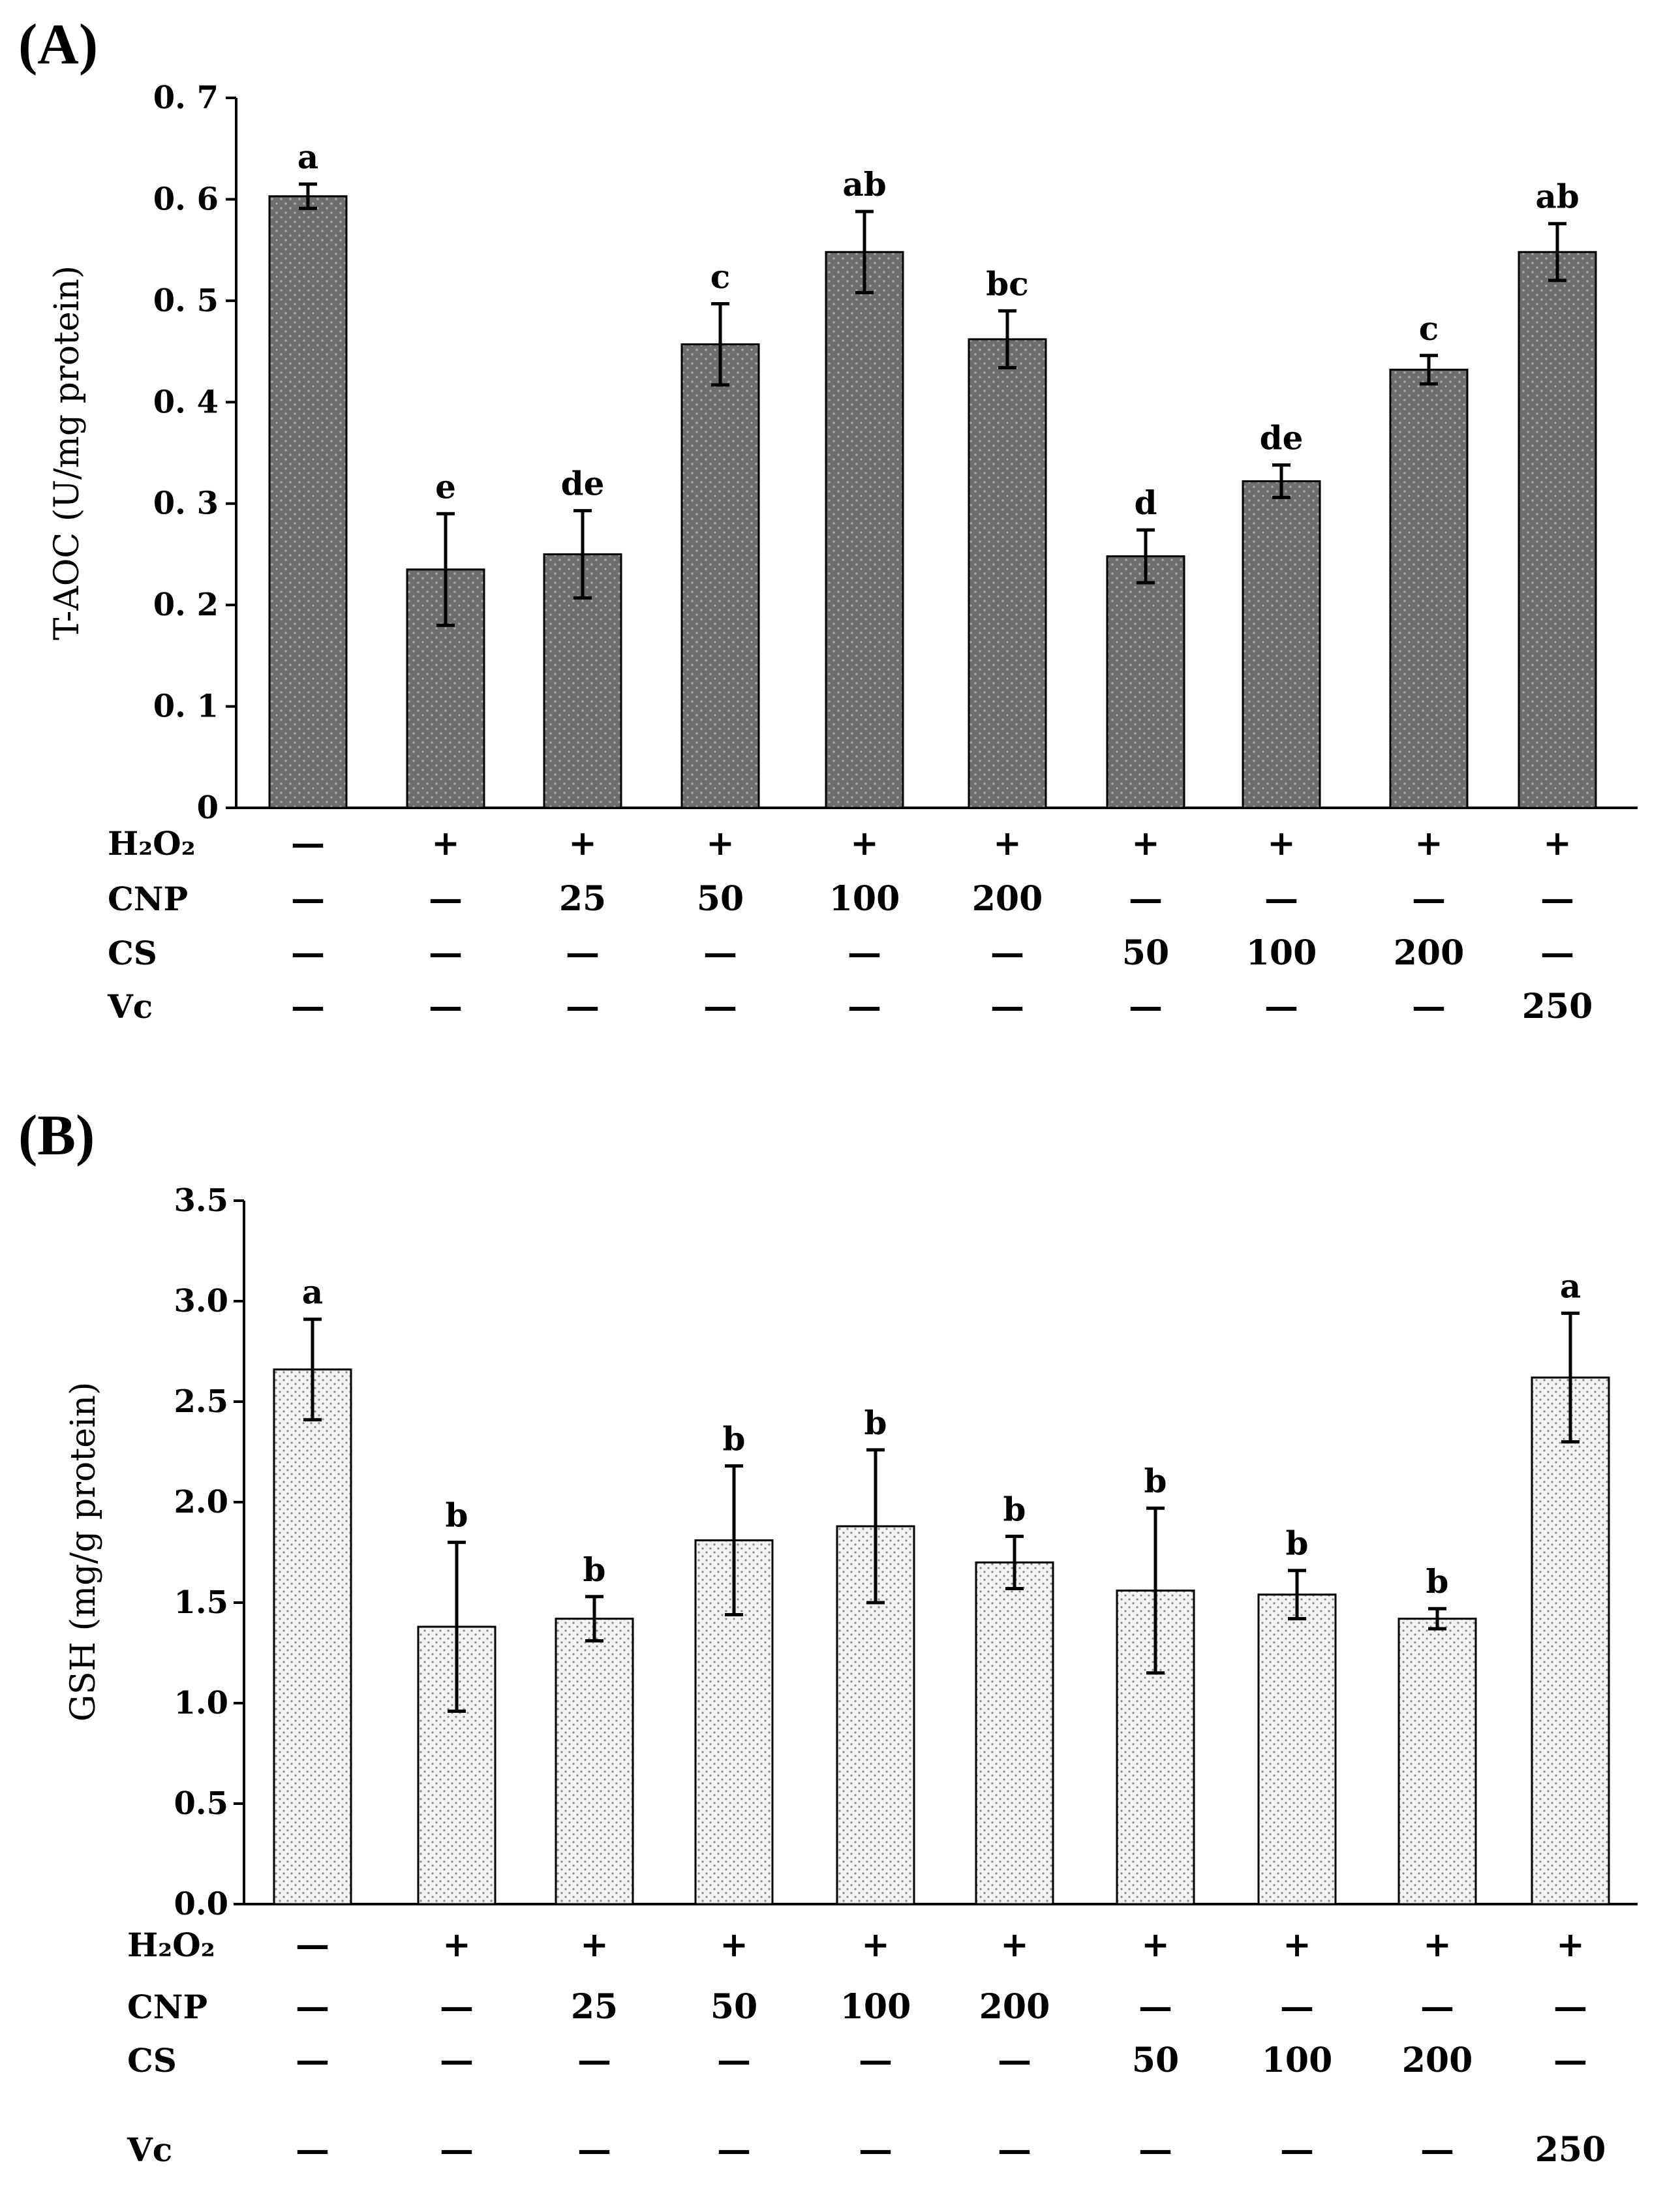 The image size is (1680, 2186). I want to click on y-tick-label-a: 0. 4, so click(186, 402).